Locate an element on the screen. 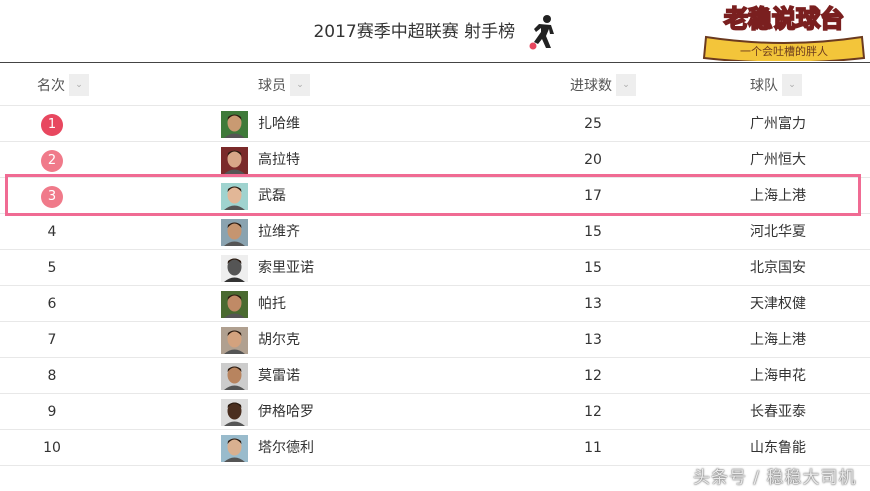 The width and height of the screenshot is (870, 491). player-name: 武磊 is located at coordinates (272, 196).